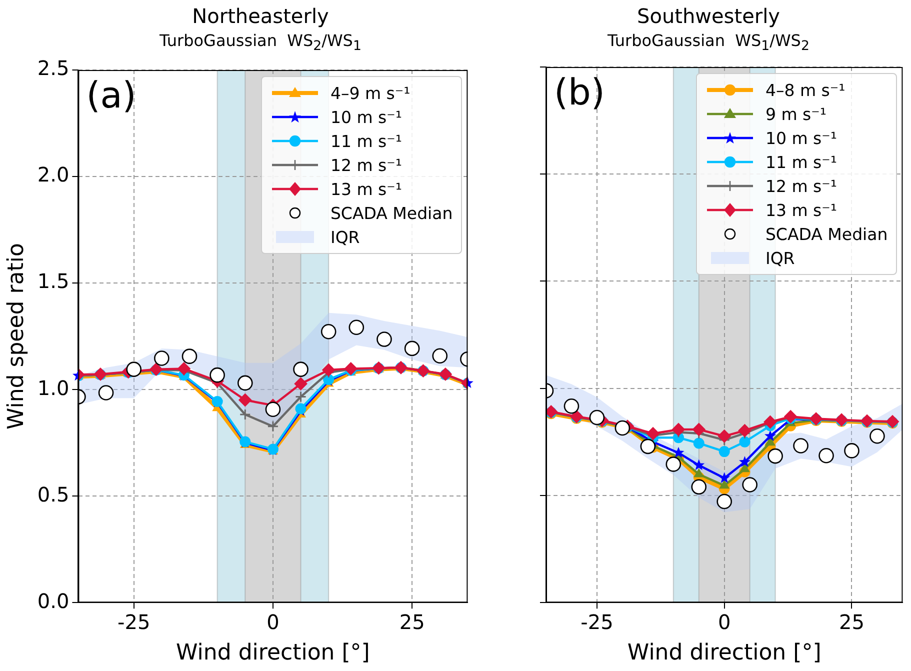  What do you see at coordinates (708, 16) in the screenshot?
I see `chart-title: Southwesterly` at bounding box center [708, 16].